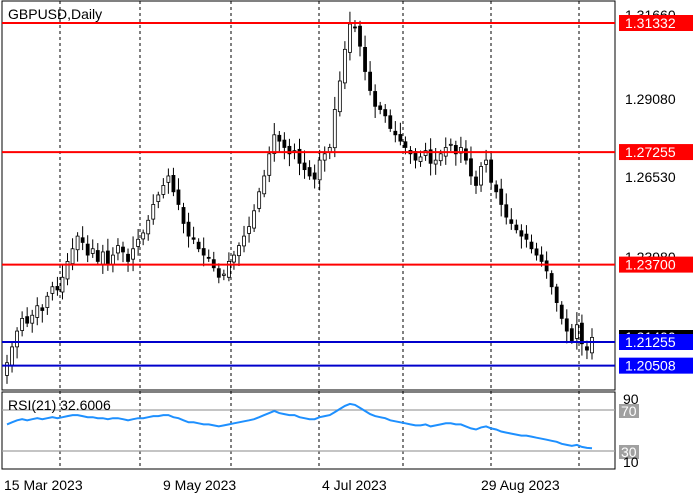 The height and width of the screenshot is (500, 700). Describe the element at coordinates (55, 14) in the screenshot. I see `symbol-title: GBPUSD,Daily` at that location.